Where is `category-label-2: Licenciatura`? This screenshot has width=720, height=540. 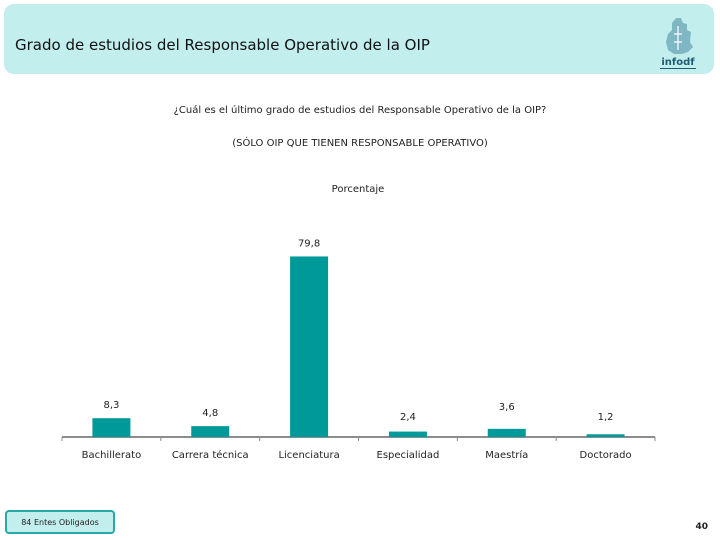 category-label-2: Licenciatura is located at coordinates (308, 455).